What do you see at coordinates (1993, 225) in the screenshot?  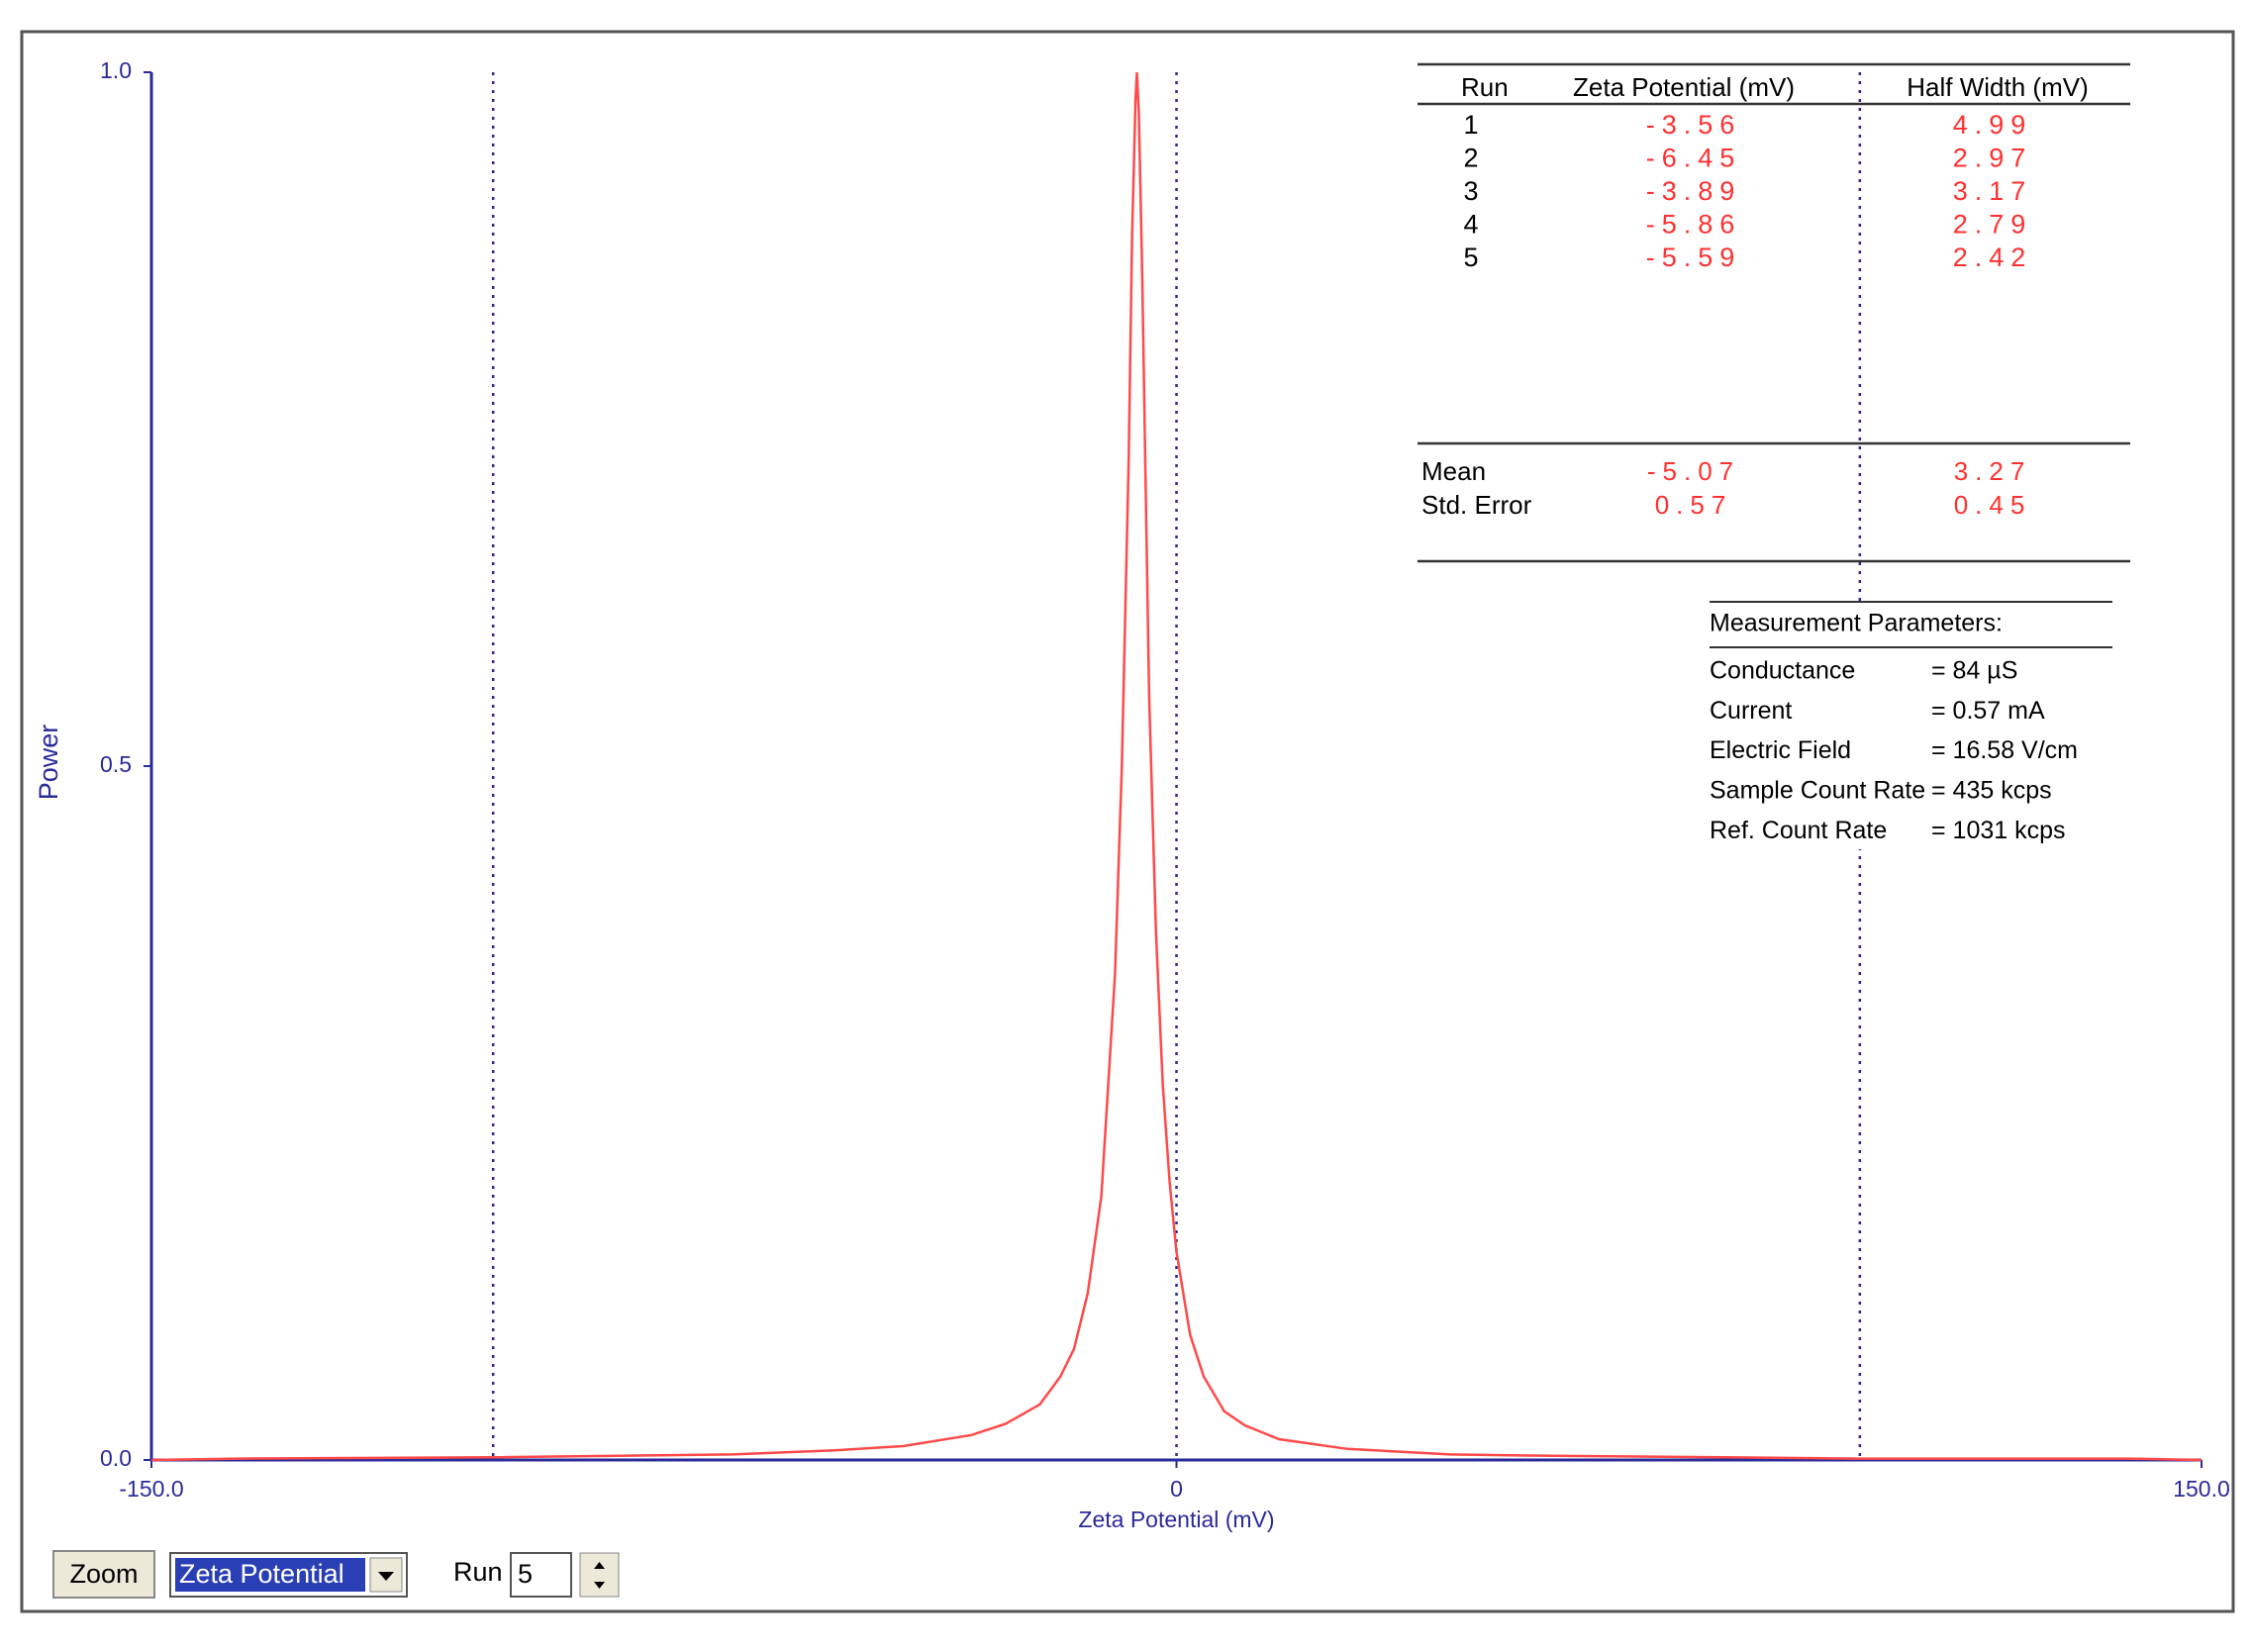 I see `table-cell: 2.79` at bounding box center [1993, 225].